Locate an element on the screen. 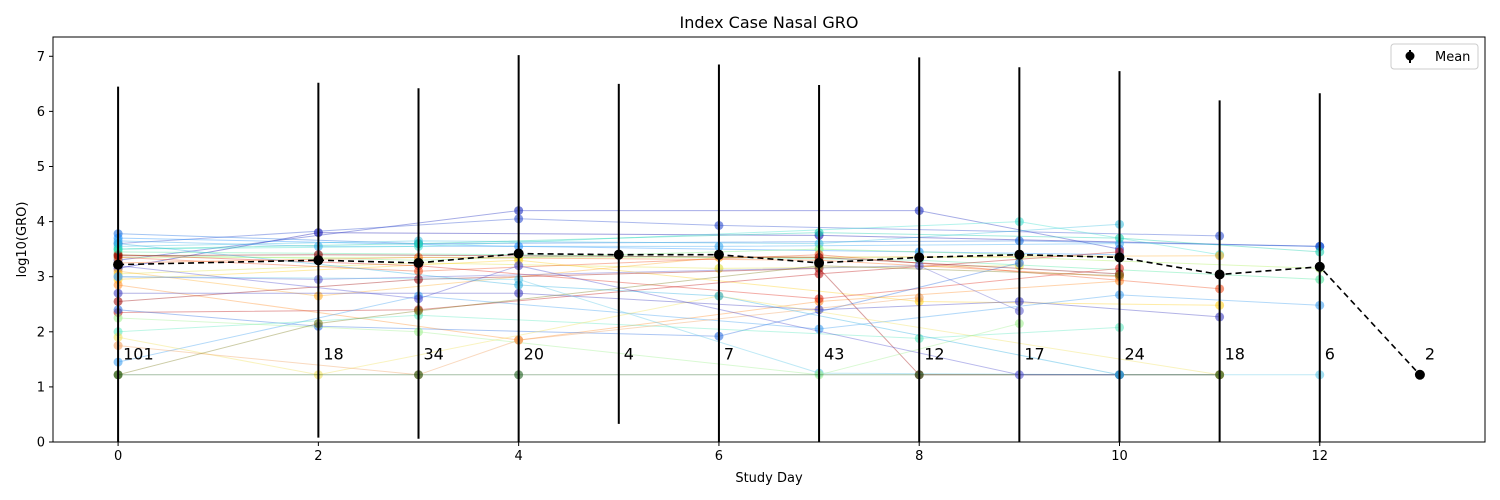  count-labels: 101 18 34 20 4 7 43 12 17 24 18 6 2 is located at coordinates (779, 353).